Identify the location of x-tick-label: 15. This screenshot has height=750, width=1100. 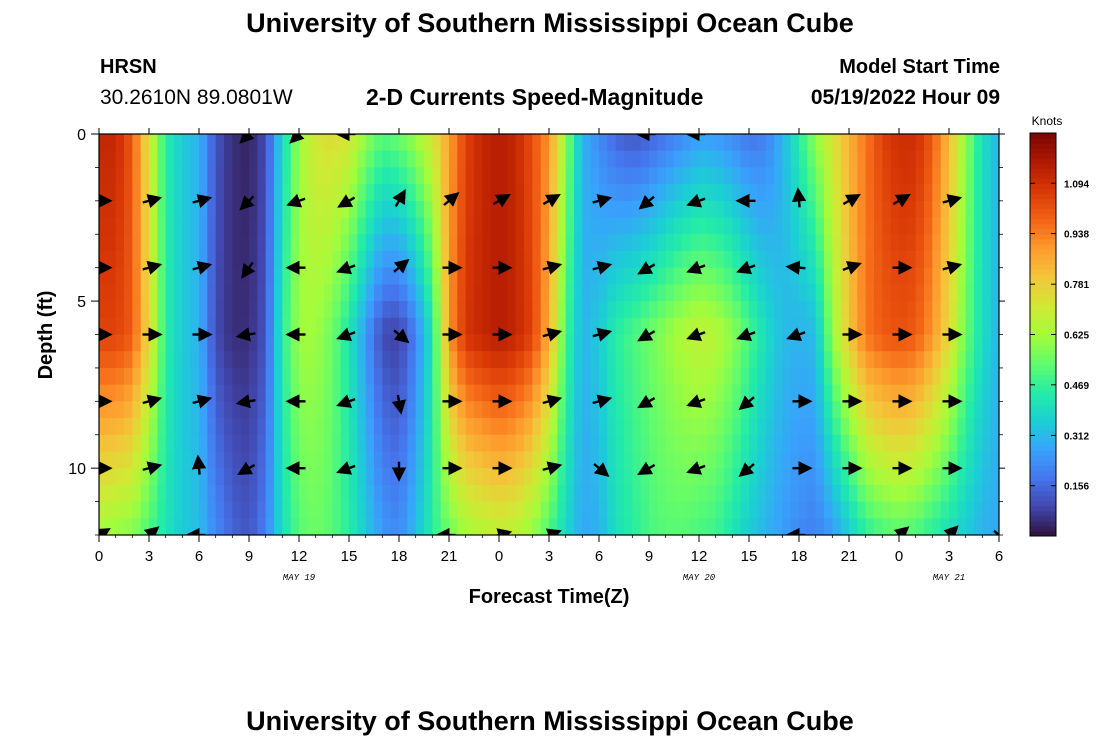
(349, 556).